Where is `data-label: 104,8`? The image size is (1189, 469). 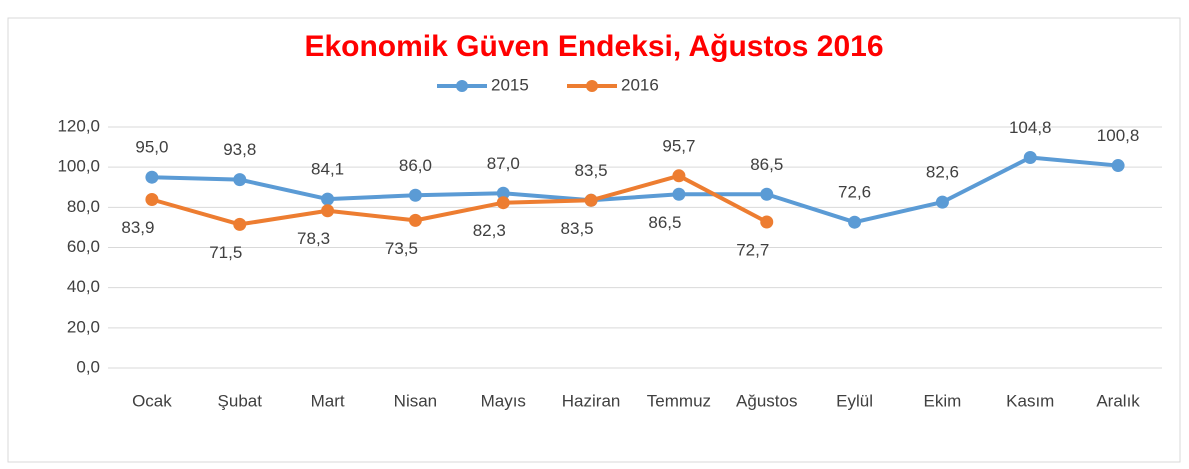
data-label: 104,8 is located at coordinates (1030, 127).